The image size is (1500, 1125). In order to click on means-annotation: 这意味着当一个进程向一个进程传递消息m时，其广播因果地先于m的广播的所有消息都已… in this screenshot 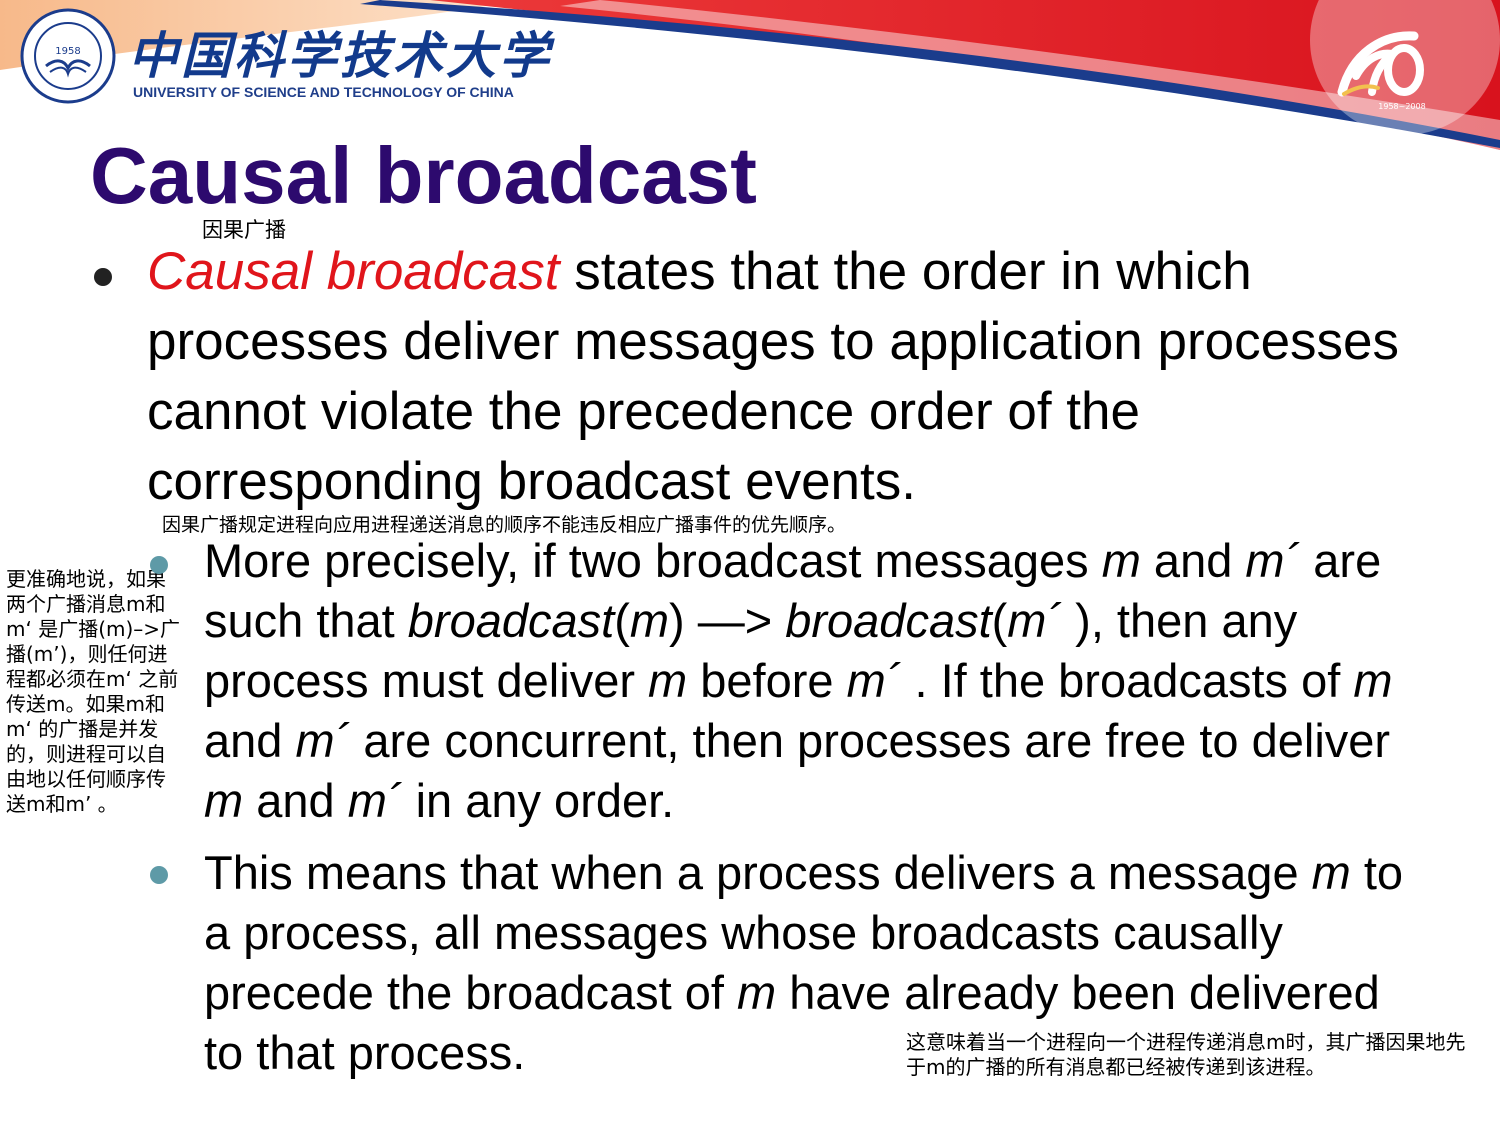, I will do `click(1186, 1054)`.